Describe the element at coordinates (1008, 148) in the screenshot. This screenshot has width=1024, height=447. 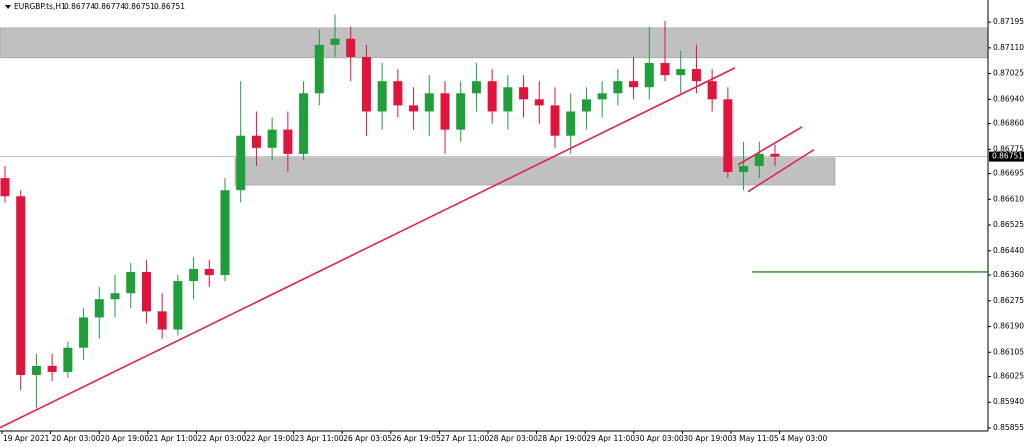
I see `y-tick-label: 0.86775` at that location.